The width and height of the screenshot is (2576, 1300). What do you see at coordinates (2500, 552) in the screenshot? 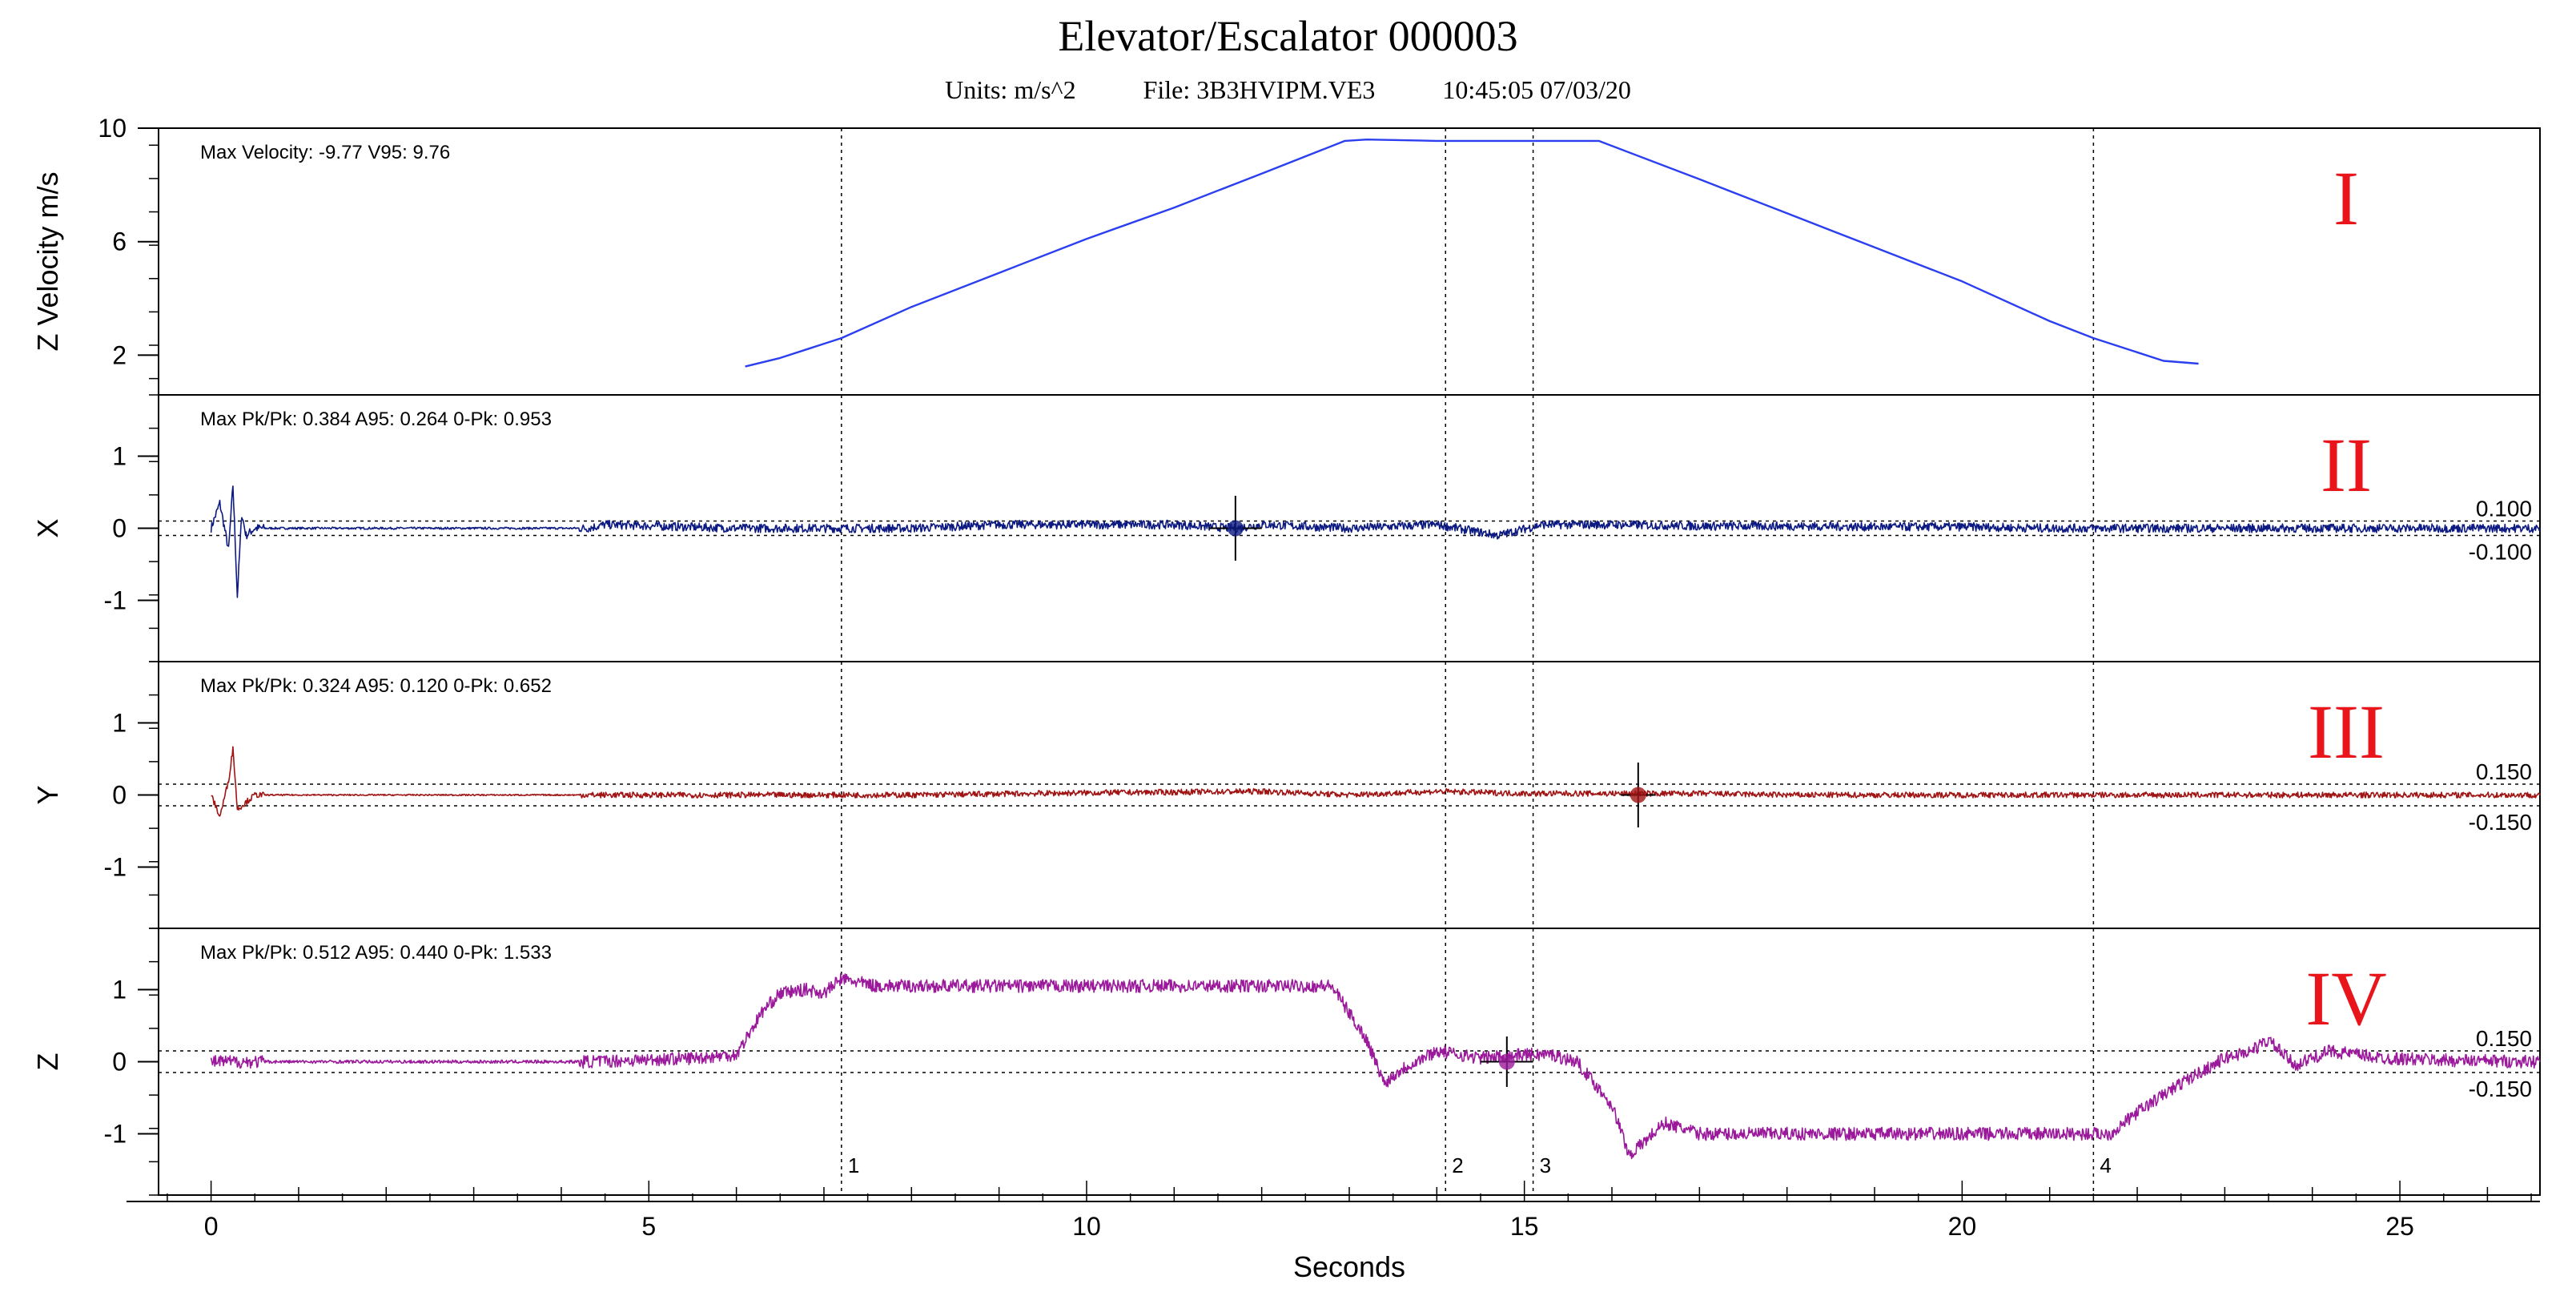
I see `threshold-label: -0.100` at bounding box center [2500, 552].